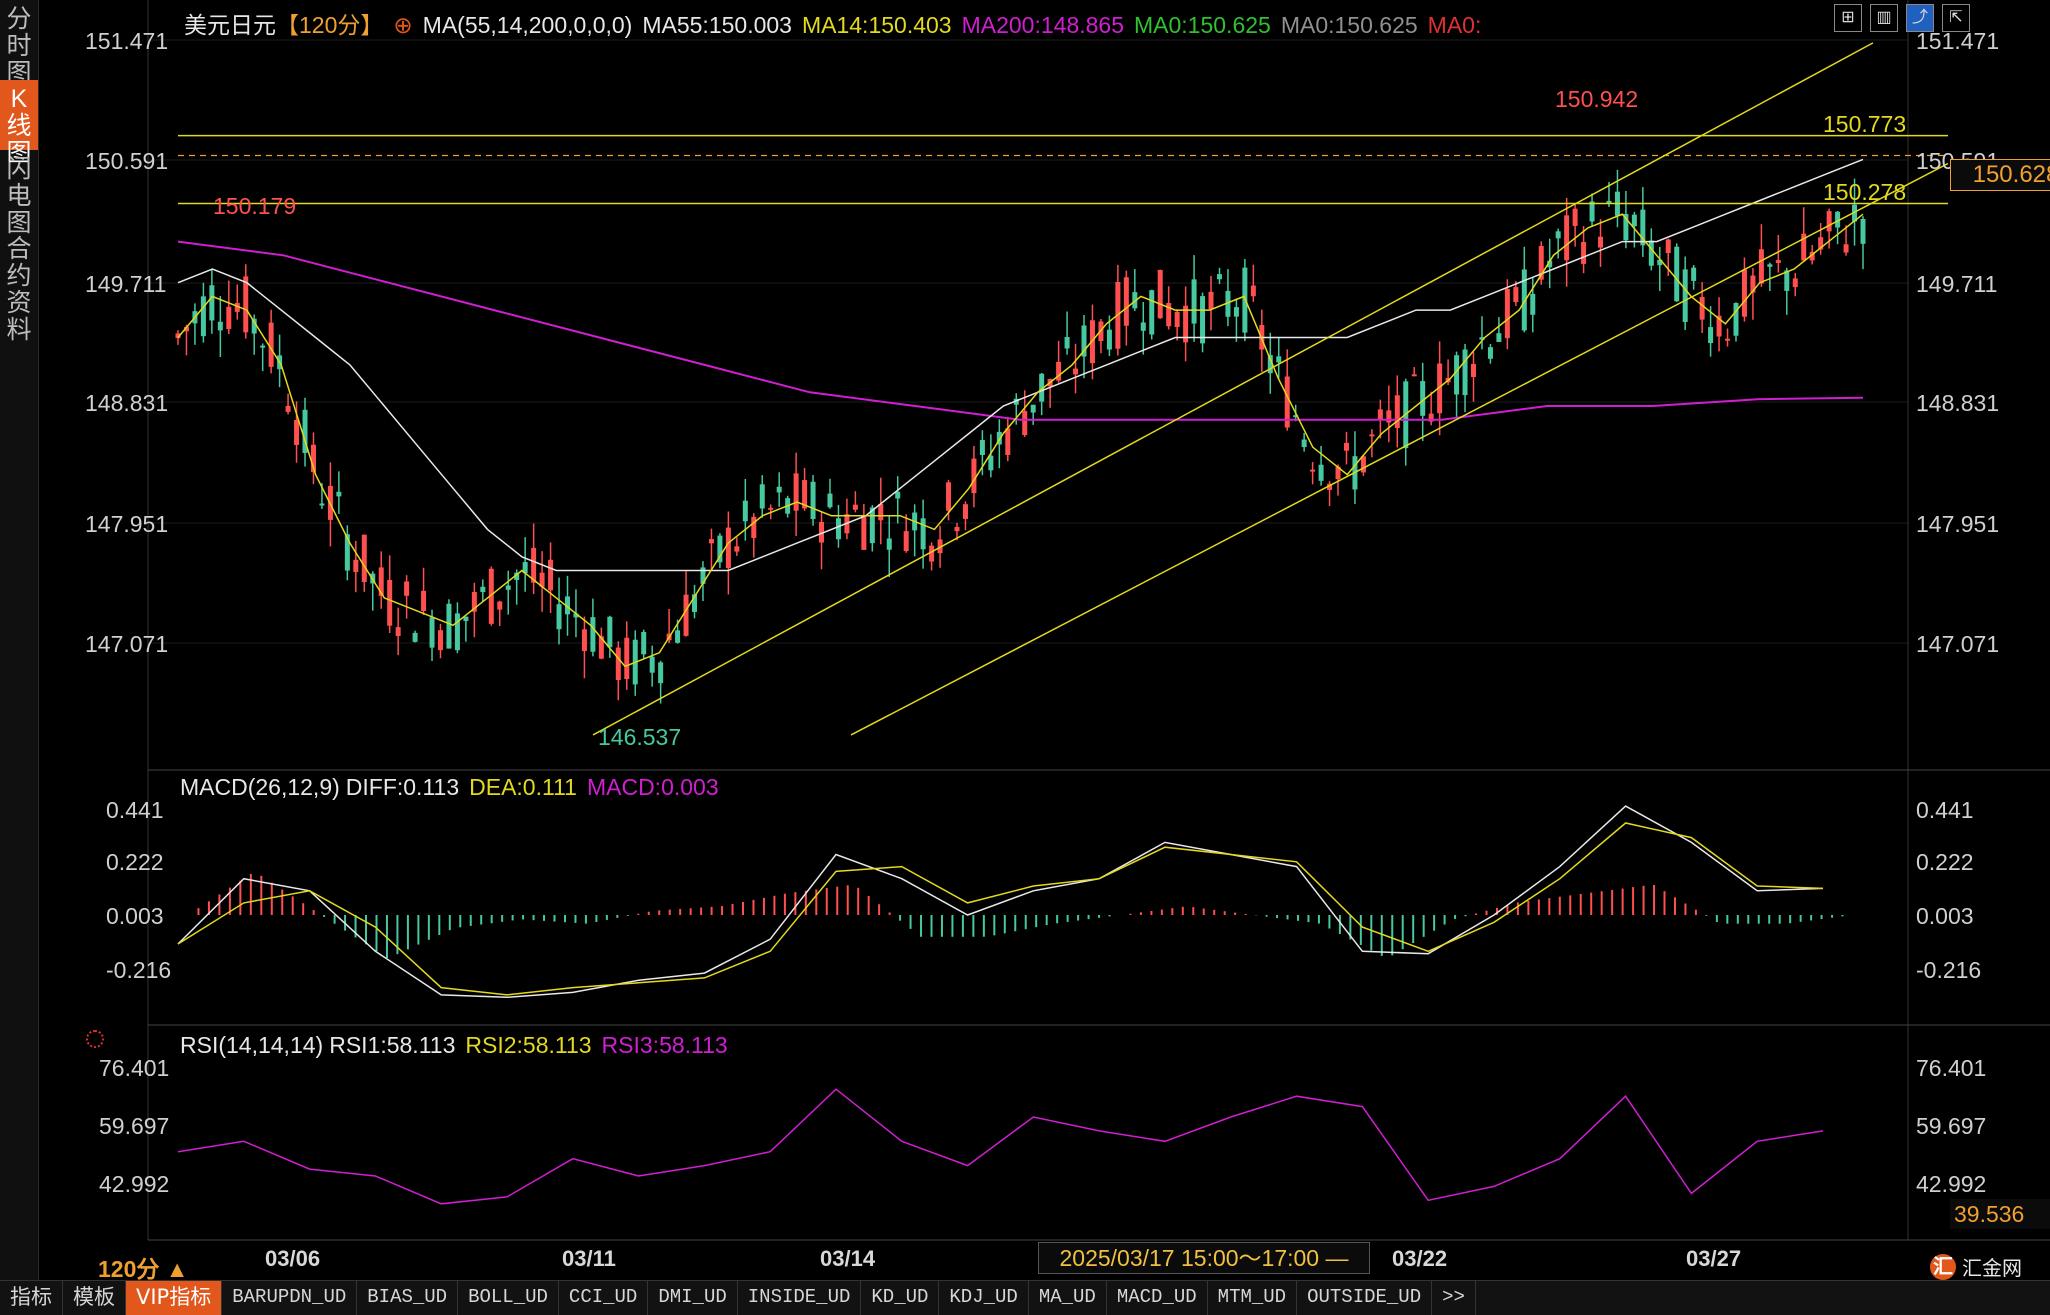 The image size is (2050, 1315). Describe the element at coordinates (984, 1298) in the screenshot. I see `indicator-tab-10: KDJ_UD` at that location.